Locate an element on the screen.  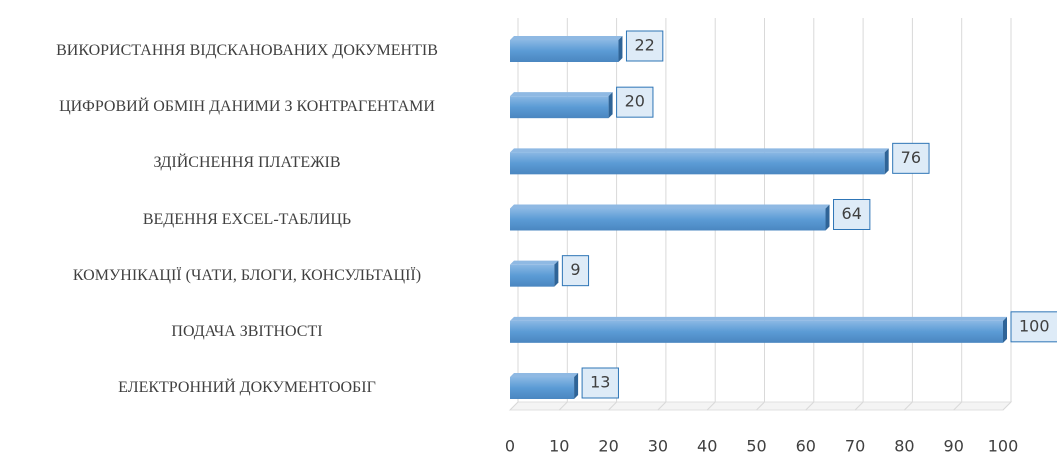
x-tick-label: 40 is located at coordinates (707, 446).